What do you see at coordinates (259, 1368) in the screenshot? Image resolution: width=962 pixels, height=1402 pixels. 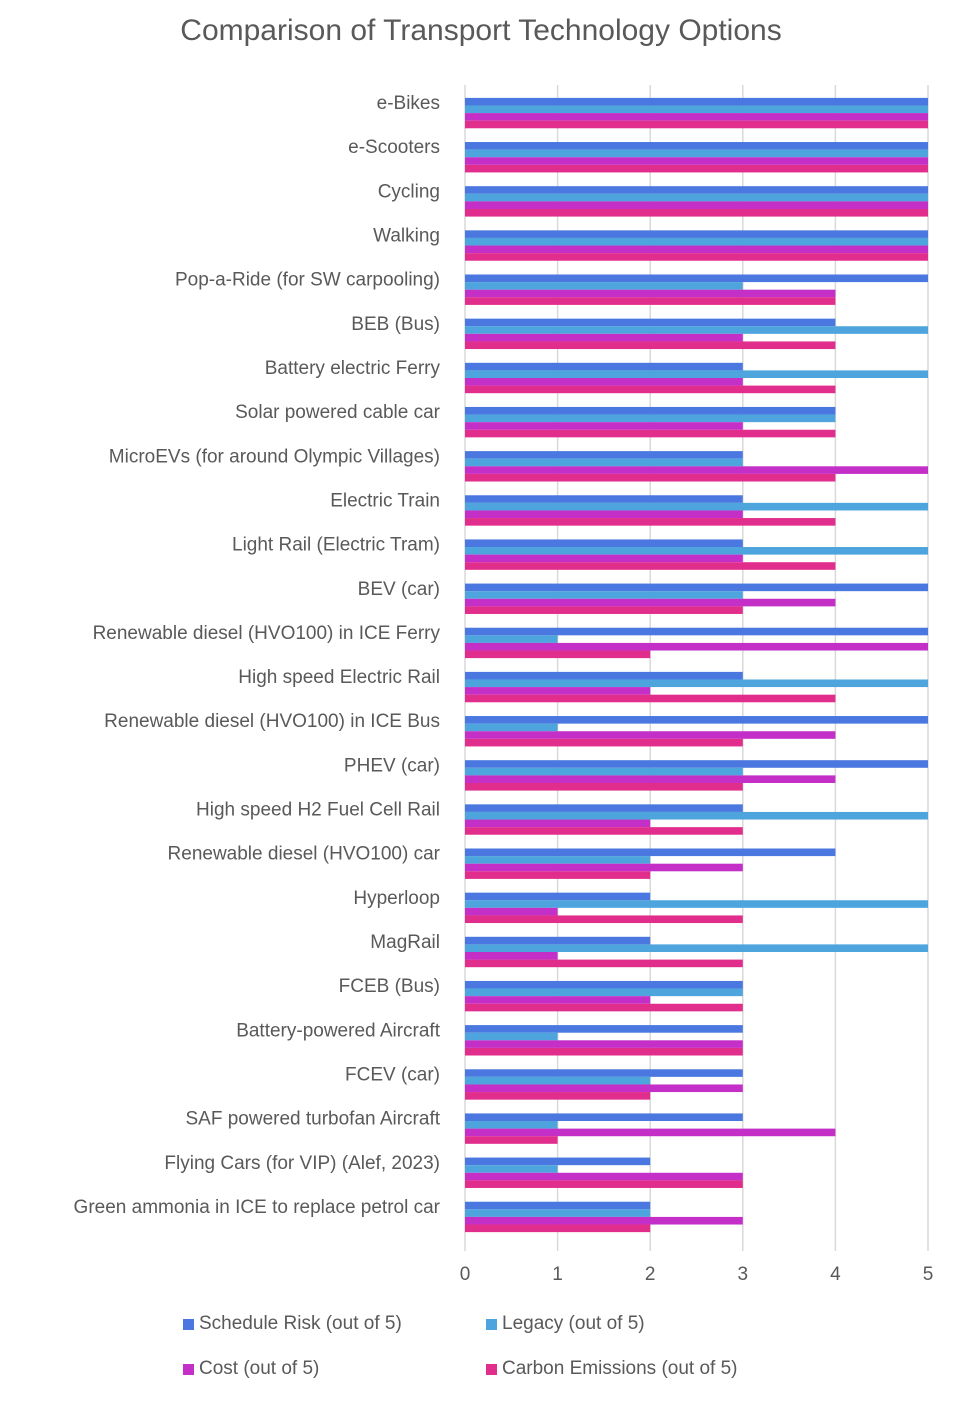 I see `legend-label: Cost (out of 5)` at bounding box center [259, 1368].